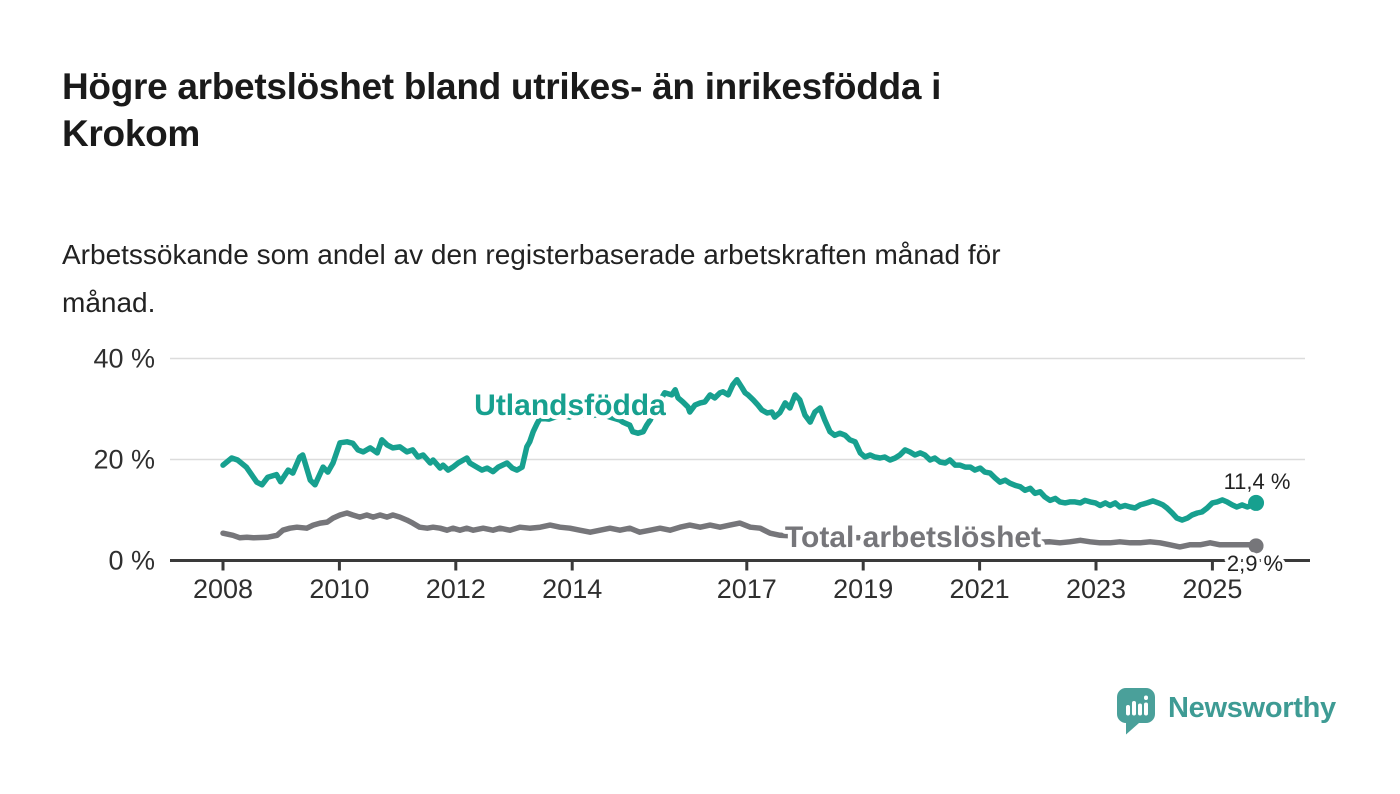  Describe the element at coordinates (980, 589) in the screenshot. I see `x-axis-label-2021: 2021` at that location.